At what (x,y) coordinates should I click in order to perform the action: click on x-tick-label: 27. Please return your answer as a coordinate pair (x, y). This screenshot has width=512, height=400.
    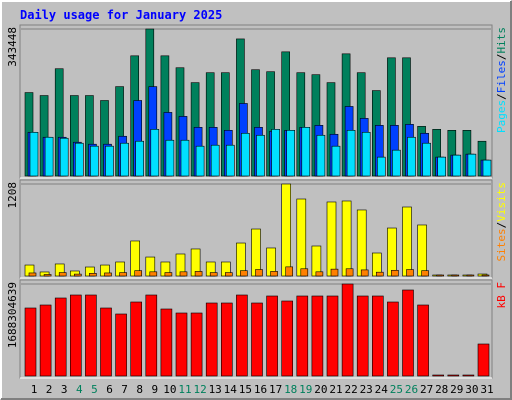
    Looking at the image, I should click on (426, 389).